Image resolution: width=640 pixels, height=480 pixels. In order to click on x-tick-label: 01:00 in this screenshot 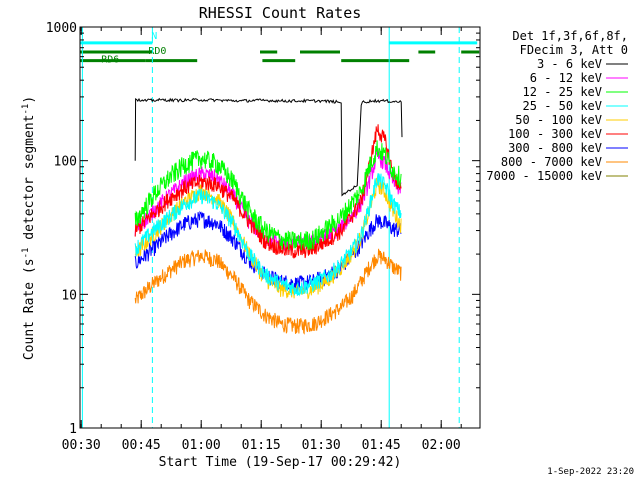, I will do `click(201, 445)`.